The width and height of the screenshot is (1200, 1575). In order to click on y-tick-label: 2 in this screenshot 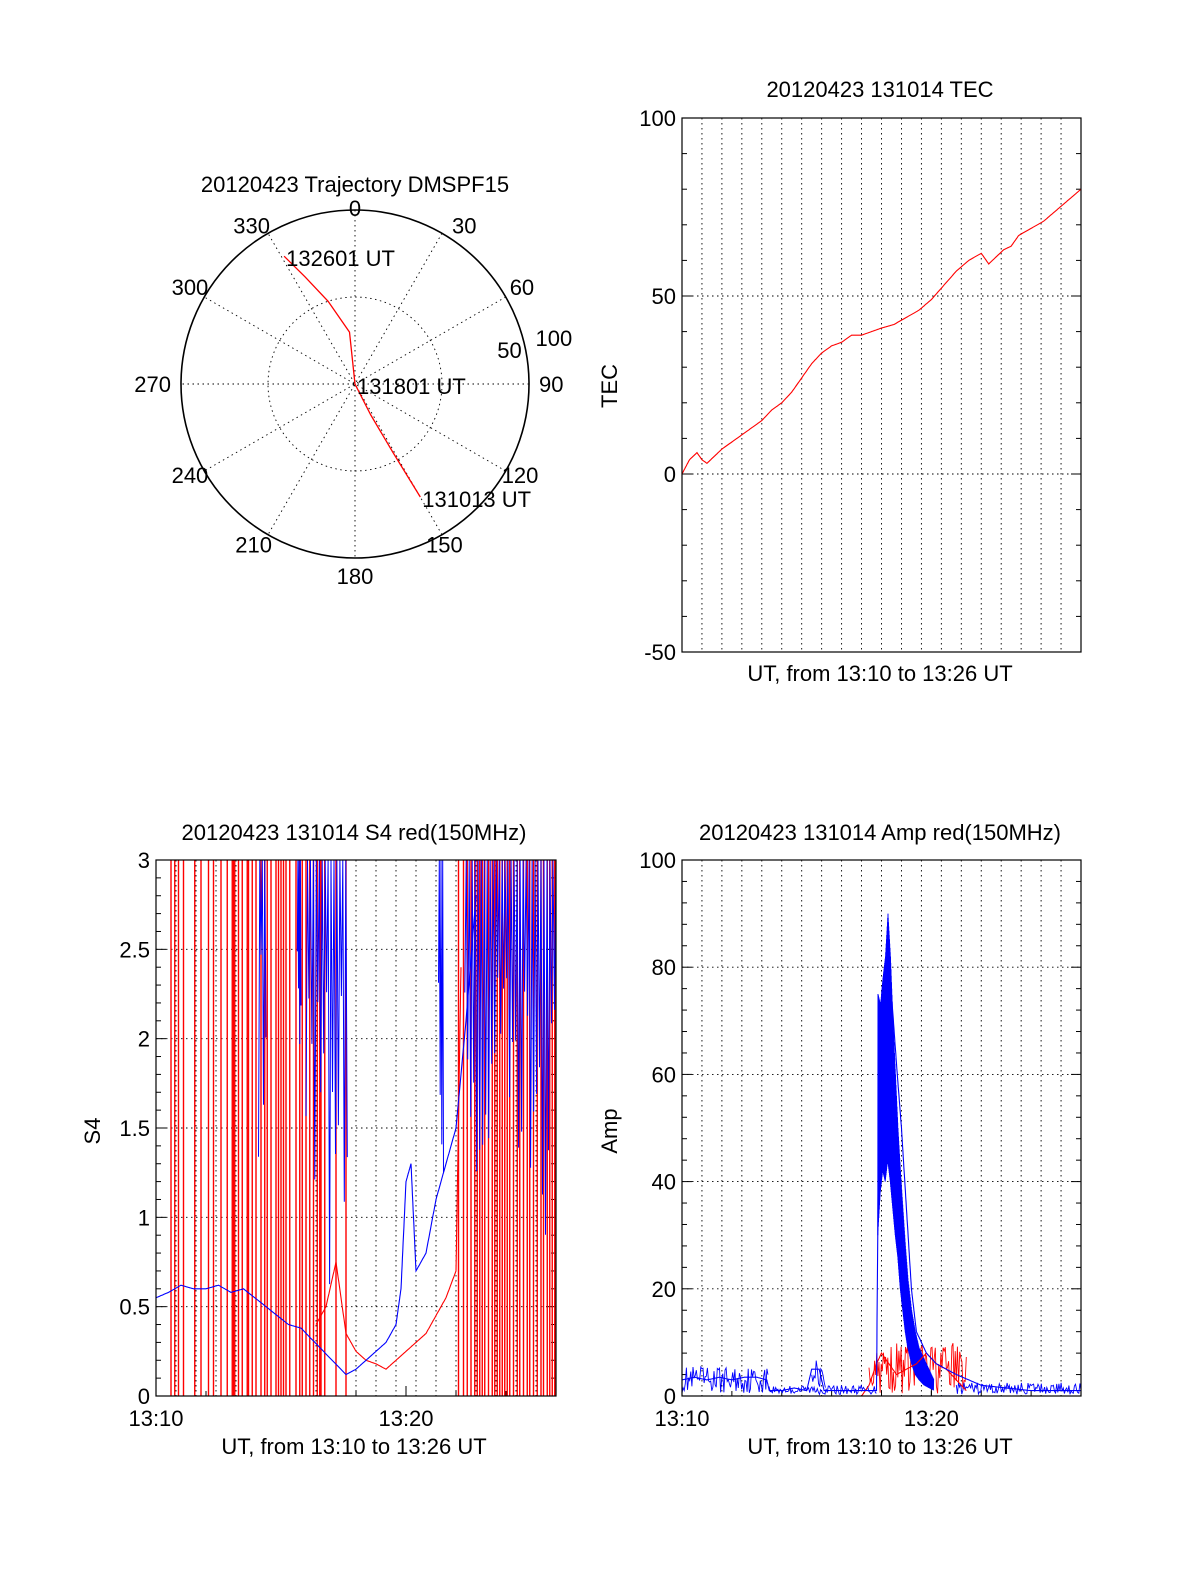, I will do `click(144, 1039)`.